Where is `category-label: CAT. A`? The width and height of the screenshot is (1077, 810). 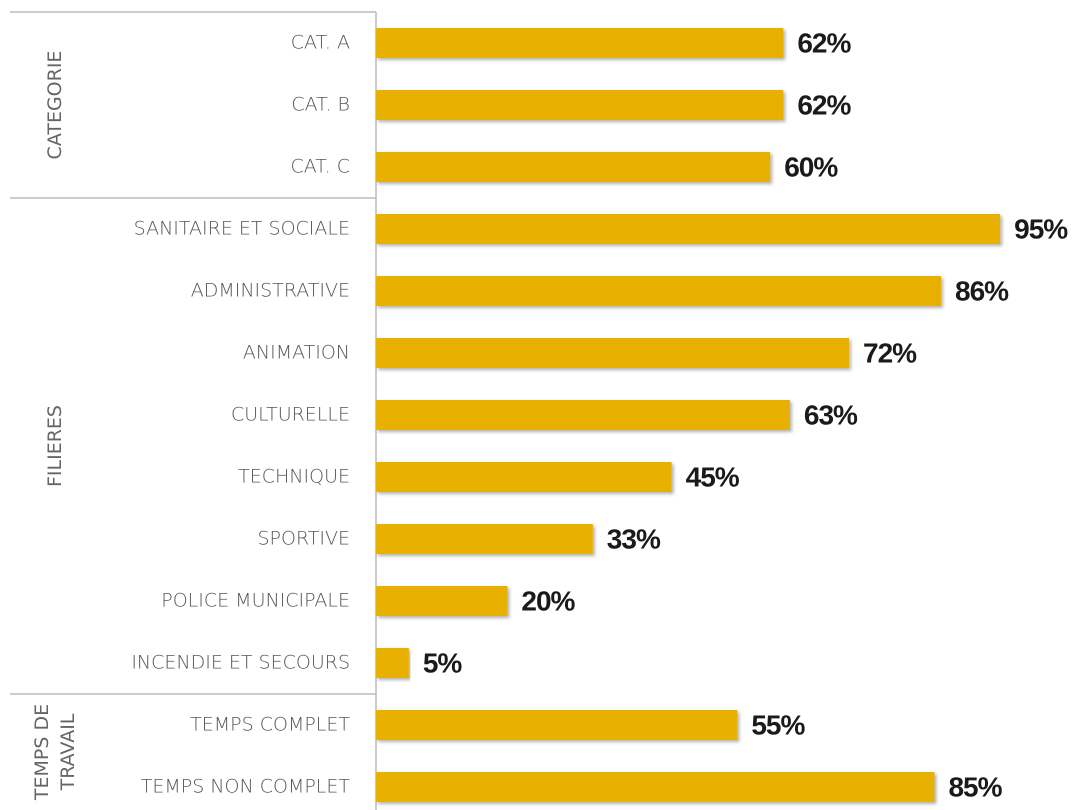 category-label: CAT. A is located at coordinates (320, 43).